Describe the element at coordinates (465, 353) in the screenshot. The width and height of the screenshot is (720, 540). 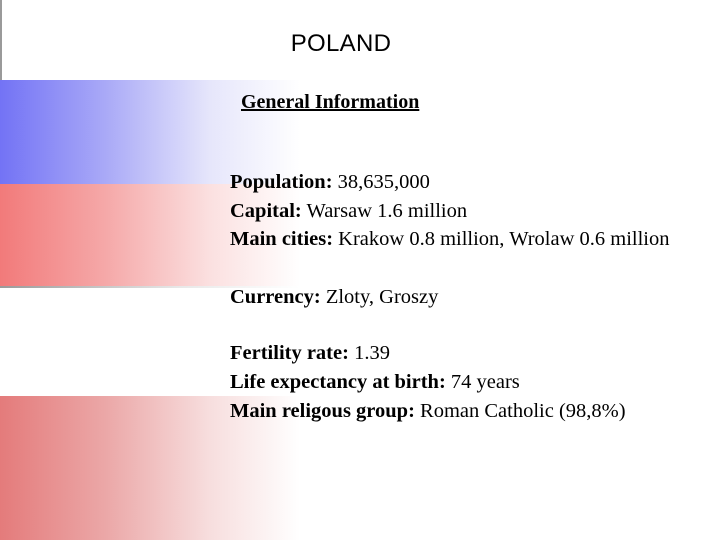
I see `fact-fertility-rate: Fertility rate: 1.39` at that location.